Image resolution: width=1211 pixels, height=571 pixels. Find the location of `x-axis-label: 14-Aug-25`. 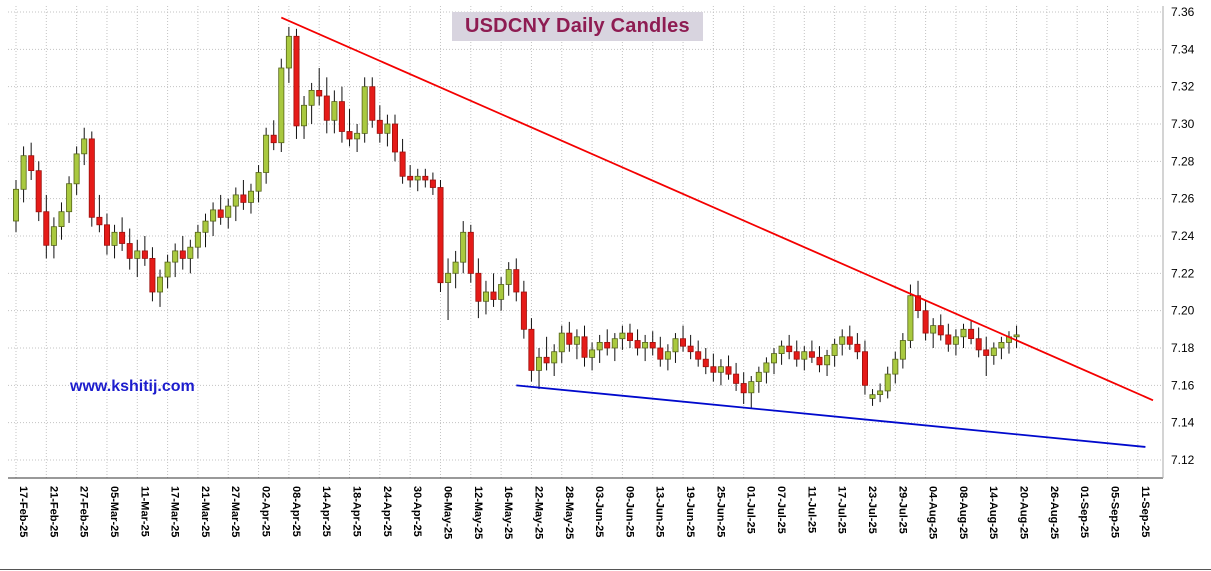

x-axis-label: 14-Aug-25 is located at coordinates (993, 512).